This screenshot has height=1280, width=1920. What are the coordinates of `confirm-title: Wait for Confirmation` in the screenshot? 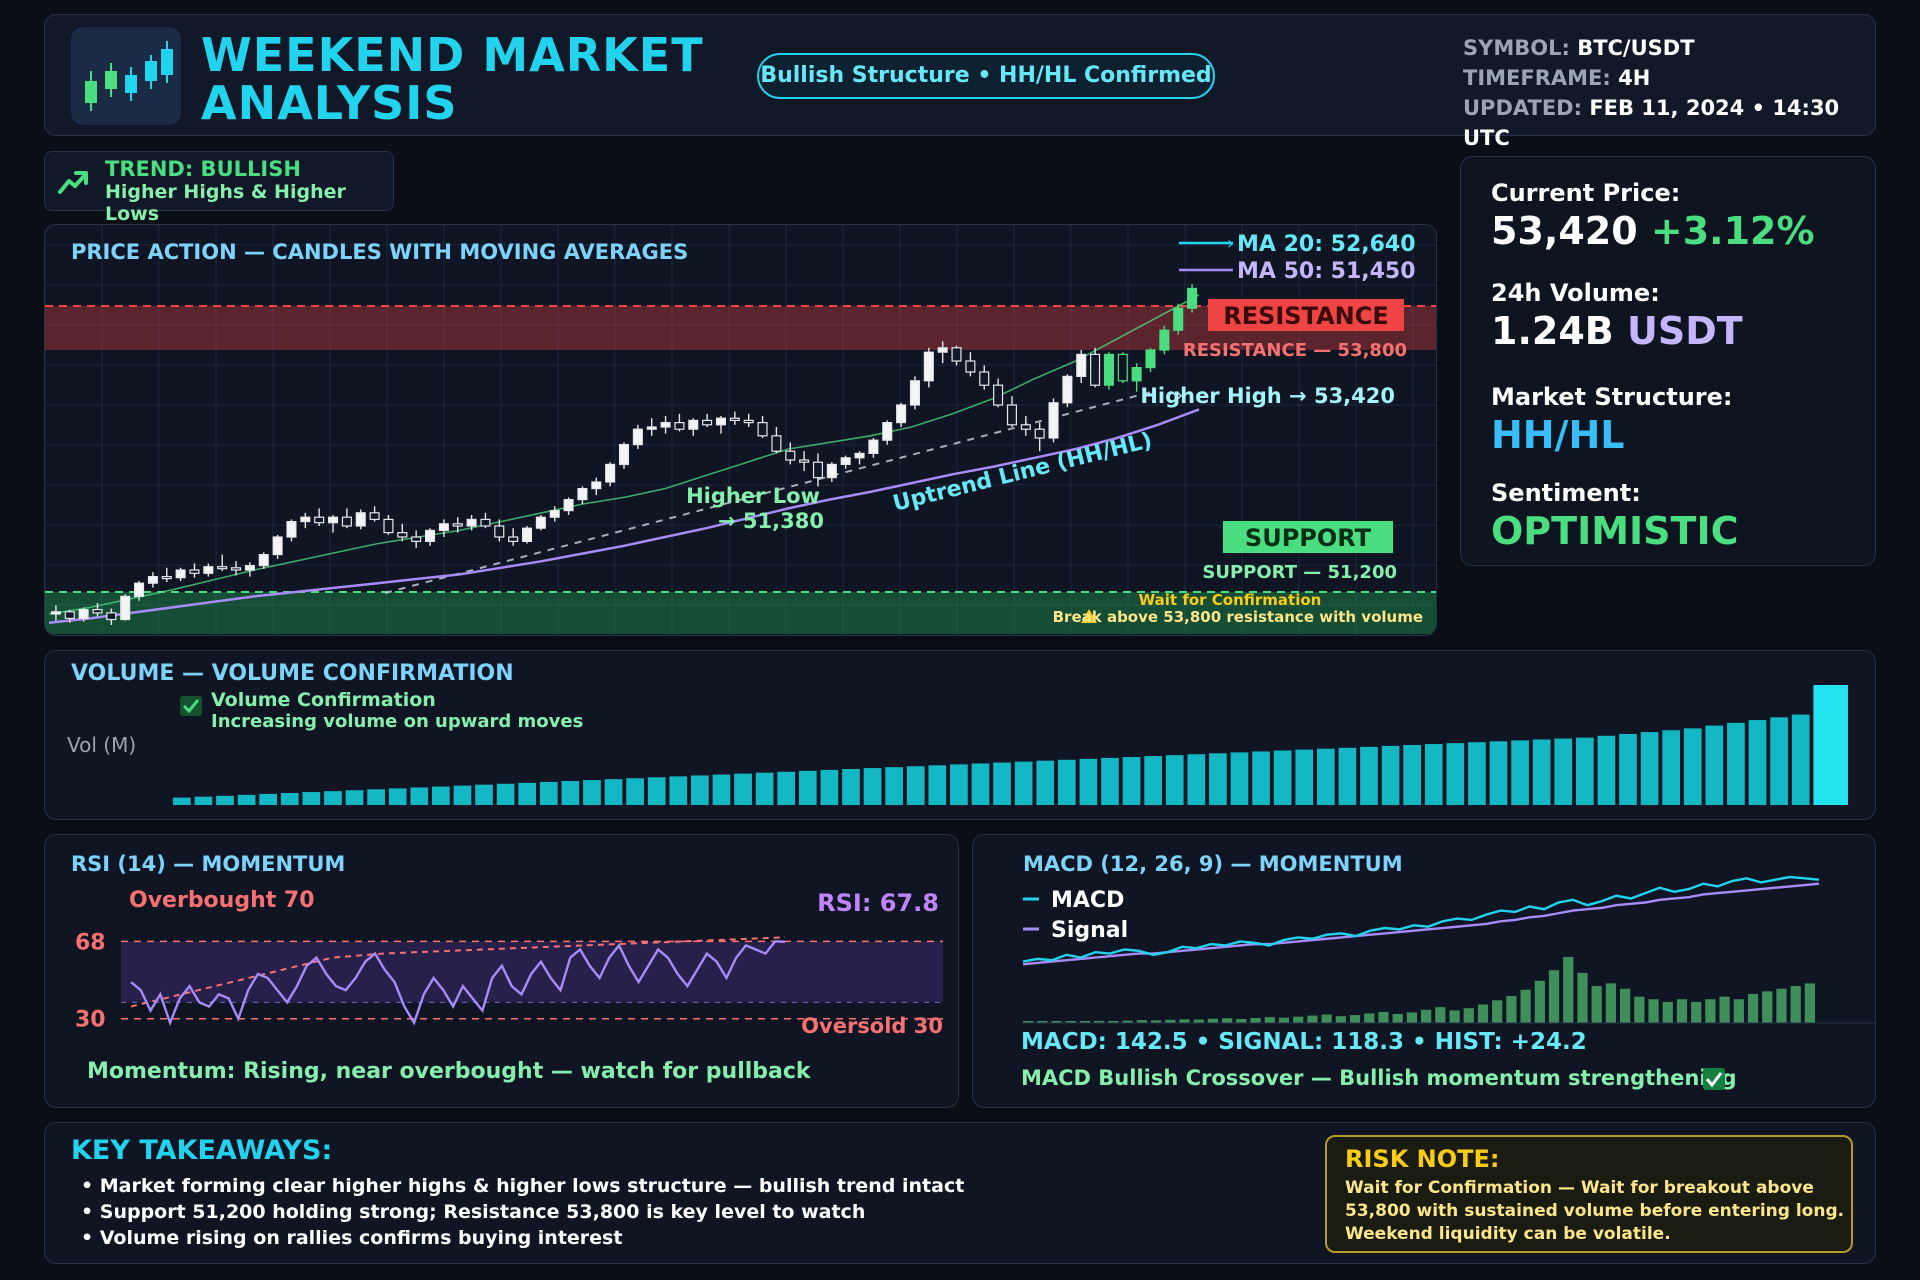 It's located at (1230, 600).